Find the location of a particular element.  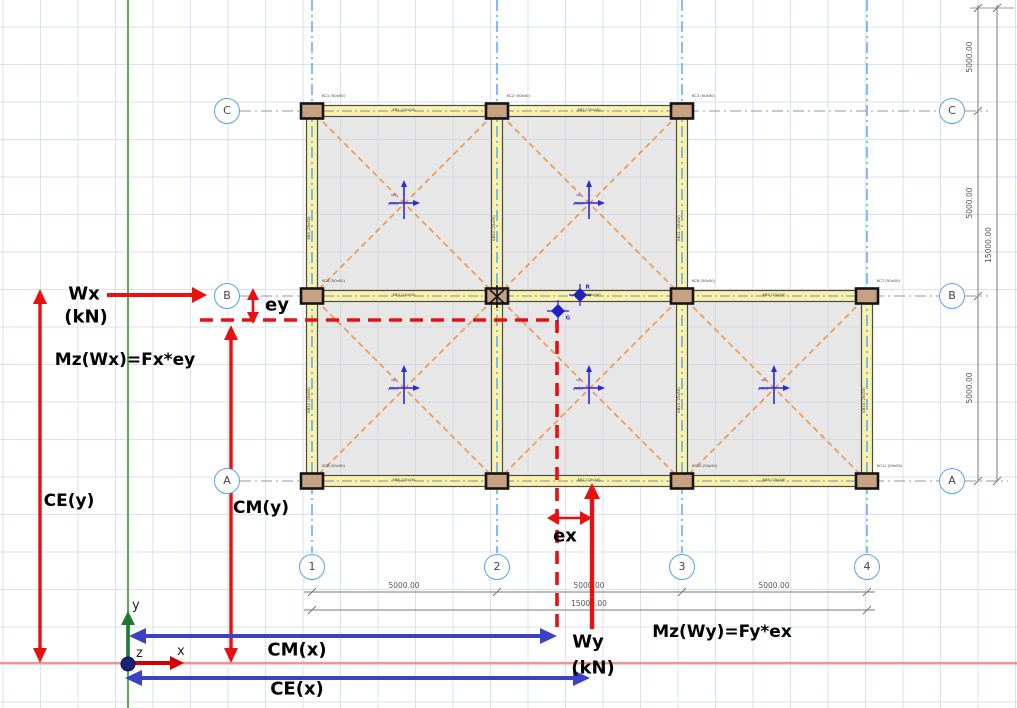

dim-bottom-1: 5000.00 is located at coordinates (403, 585).